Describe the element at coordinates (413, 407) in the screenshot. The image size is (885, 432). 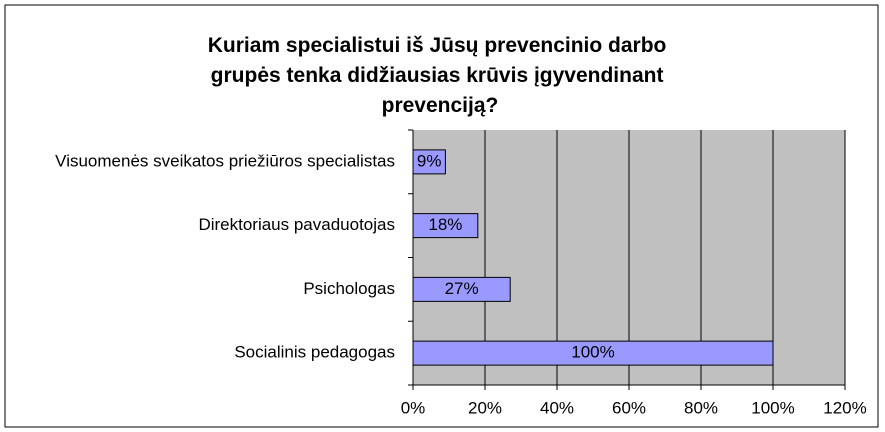
I see `x-tick-label: 0%` at that location.